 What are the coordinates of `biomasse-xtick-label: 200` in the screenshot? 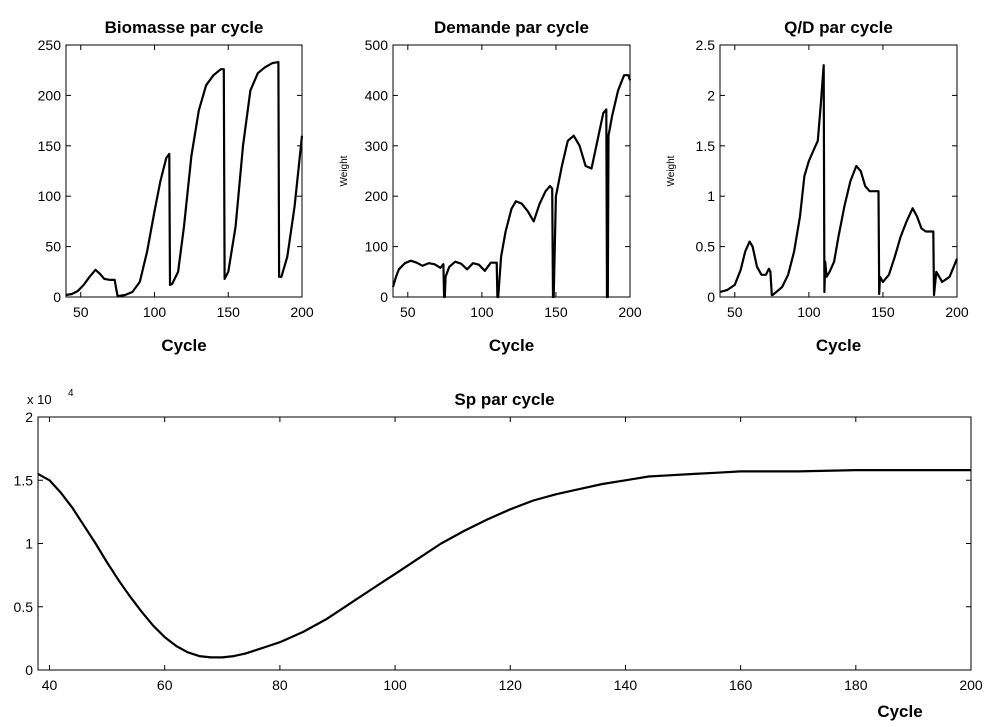 It's located at (302, 312).